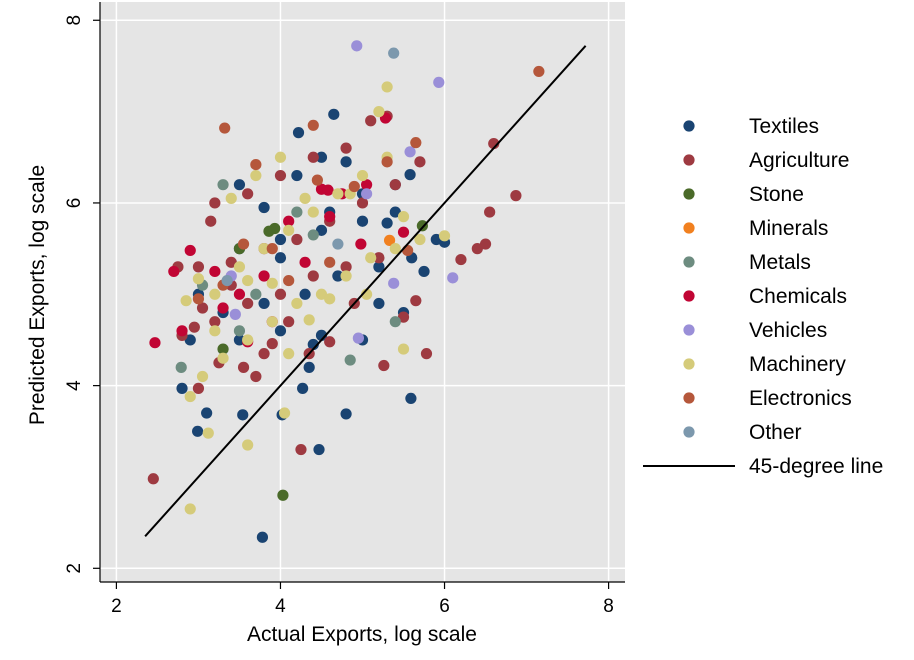  Describe the element at coordinates (689, 296) in the screenshot. I see `legend-marker-chemicals` at that location.